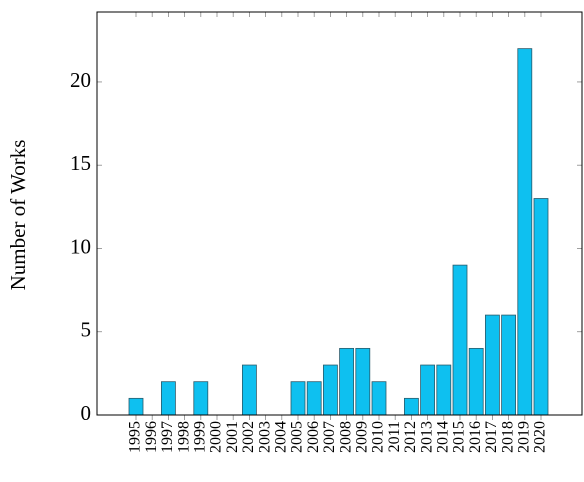 The width and height of the screenshot is (584, 482). I want to click on y-tick-label: 10, so click(80, 246).